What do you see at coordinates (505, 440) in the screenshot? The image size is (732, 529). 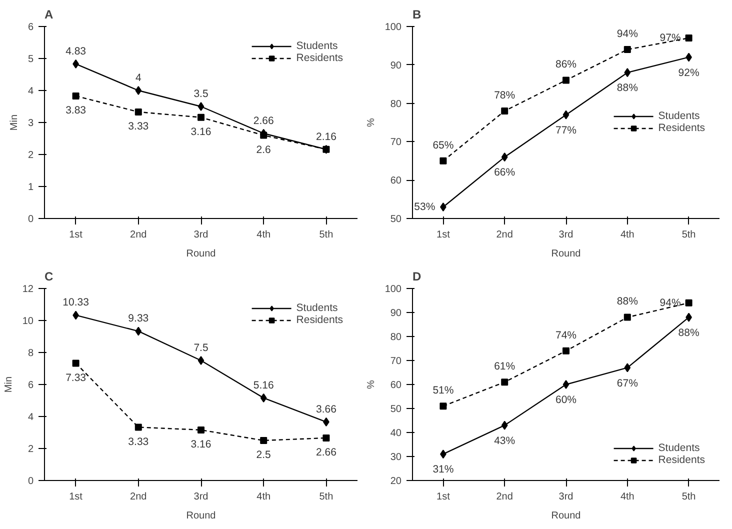 I see `data-label: 43%` at bounding box center [505, 440].